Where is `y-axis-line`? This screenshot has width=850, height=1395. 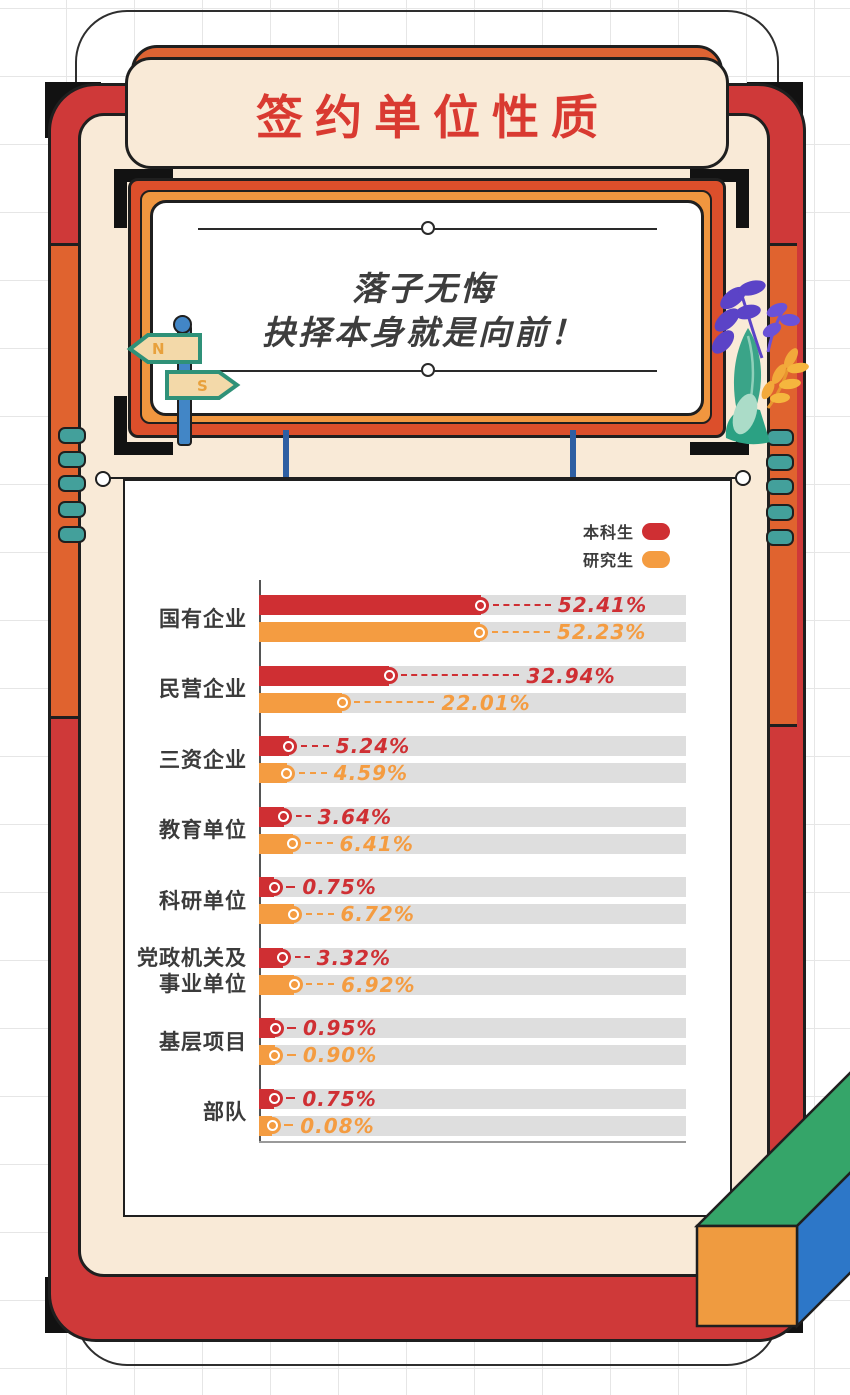 y-axis-line is located at coordinates (260, 861).